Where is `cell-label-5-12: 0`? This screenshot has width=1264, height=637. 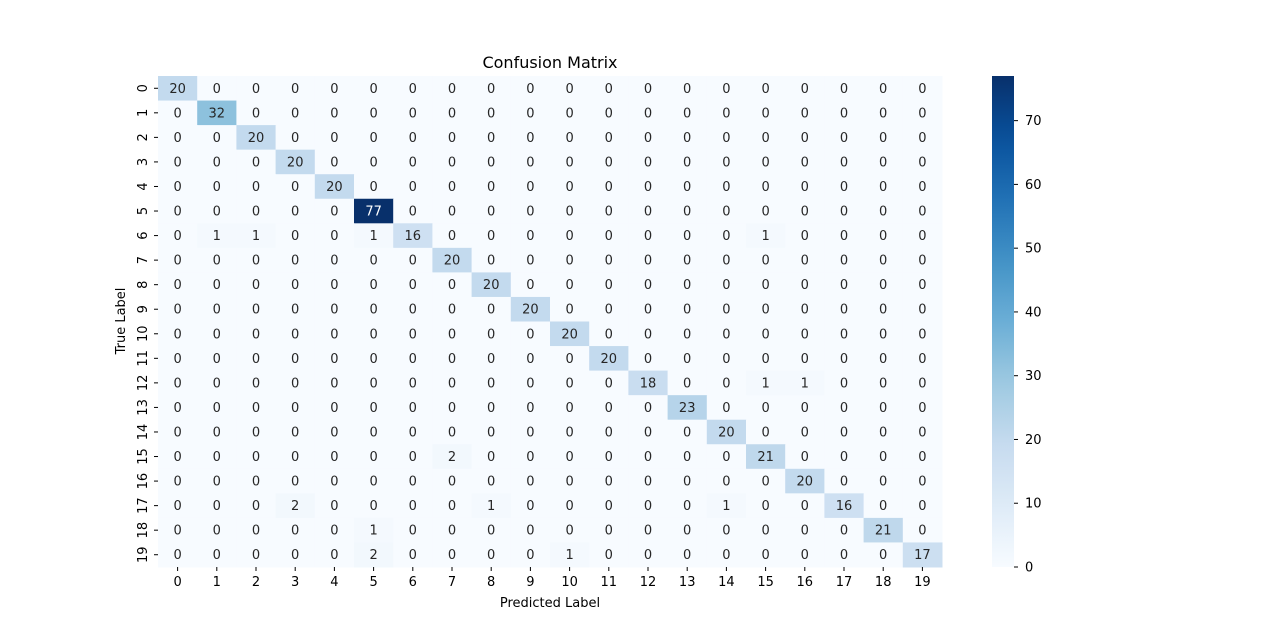
cell-label-5-12: 0 is located at coordinates (648, 212).